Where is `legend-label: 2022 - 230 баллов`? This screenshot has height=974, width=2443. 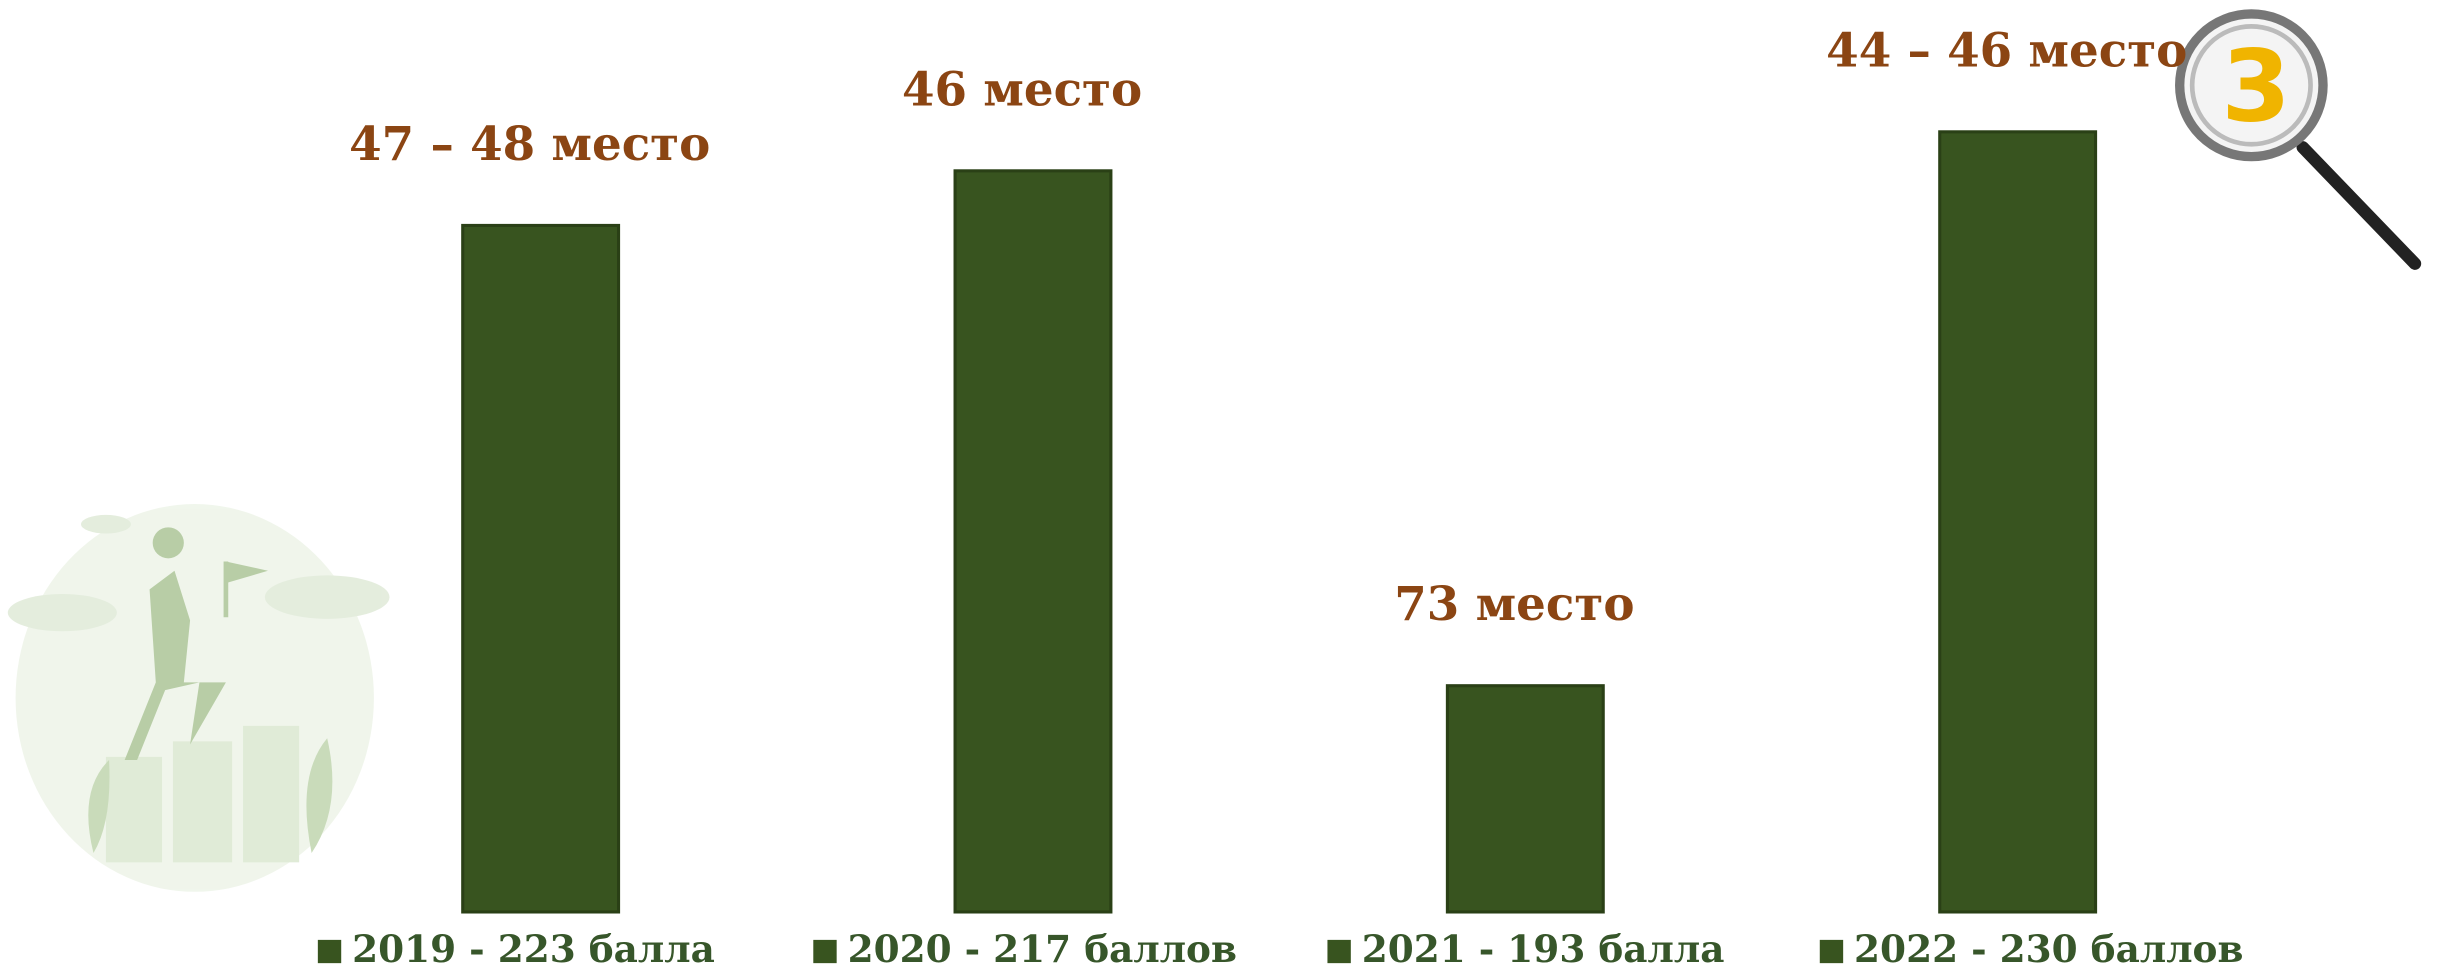 legend-label: 2022 - 230 баллов is located at coordinates (2048, 949).